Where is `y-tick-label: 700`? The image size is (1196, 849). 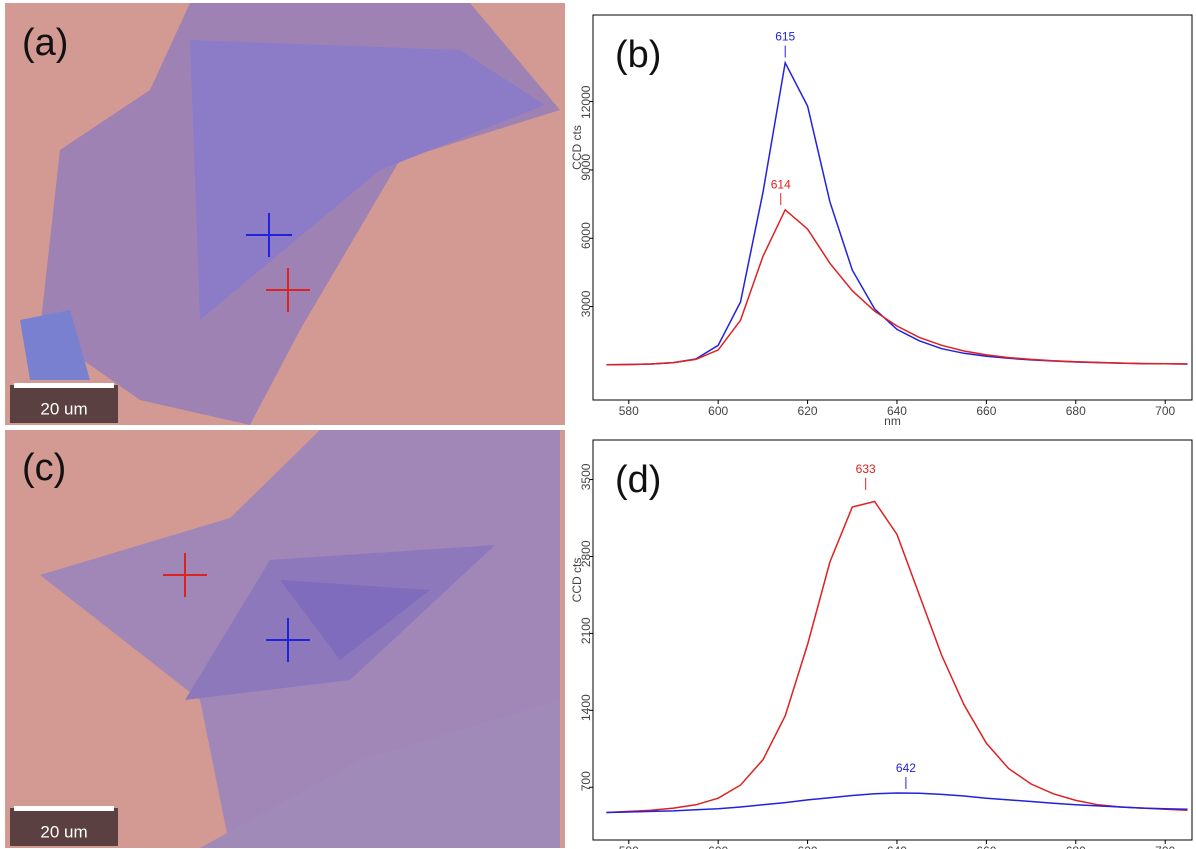
y-tick-label: 700 is located at coordinates (586, 781).